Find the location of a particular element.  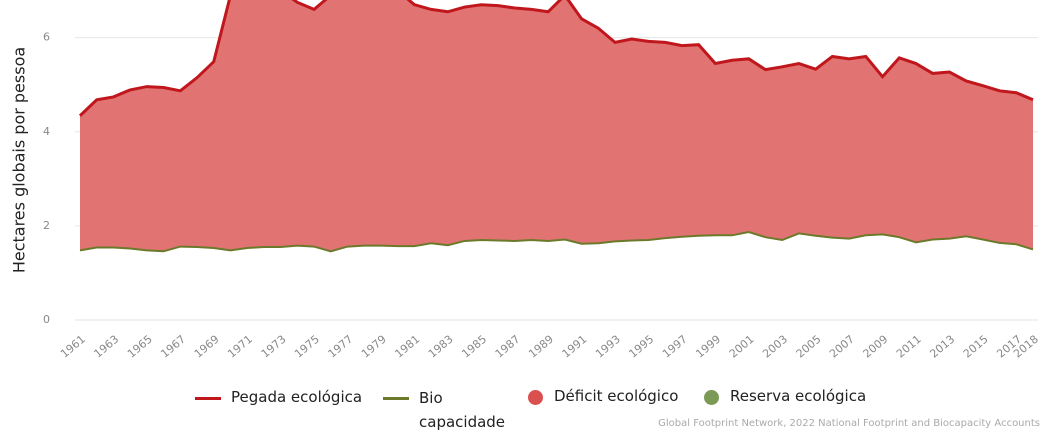

x-tick-label: 1965 is located at coordinates (140, 347).